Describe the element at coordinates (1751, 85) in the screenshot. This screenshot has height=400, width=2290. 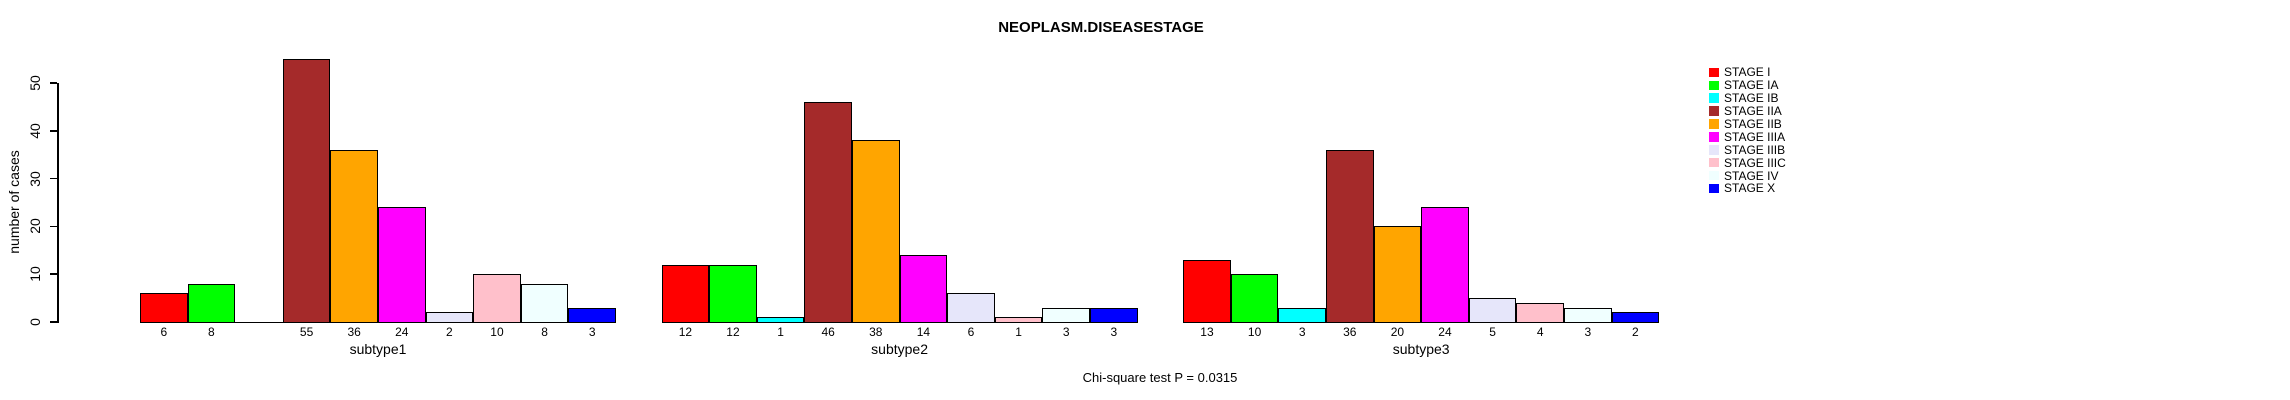
I see `legend-label: STAGE IA` at that location.